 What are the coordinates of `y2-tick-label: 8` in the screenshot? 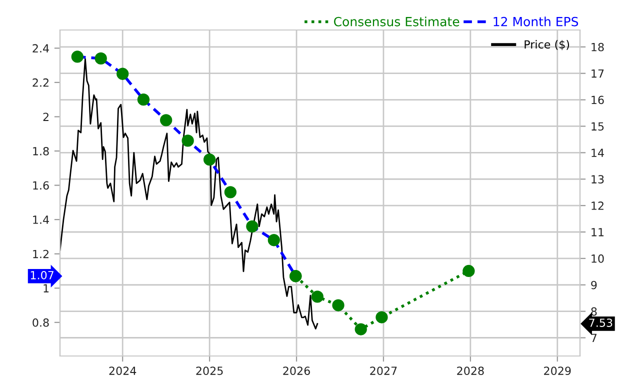 It's located at (594, 311).